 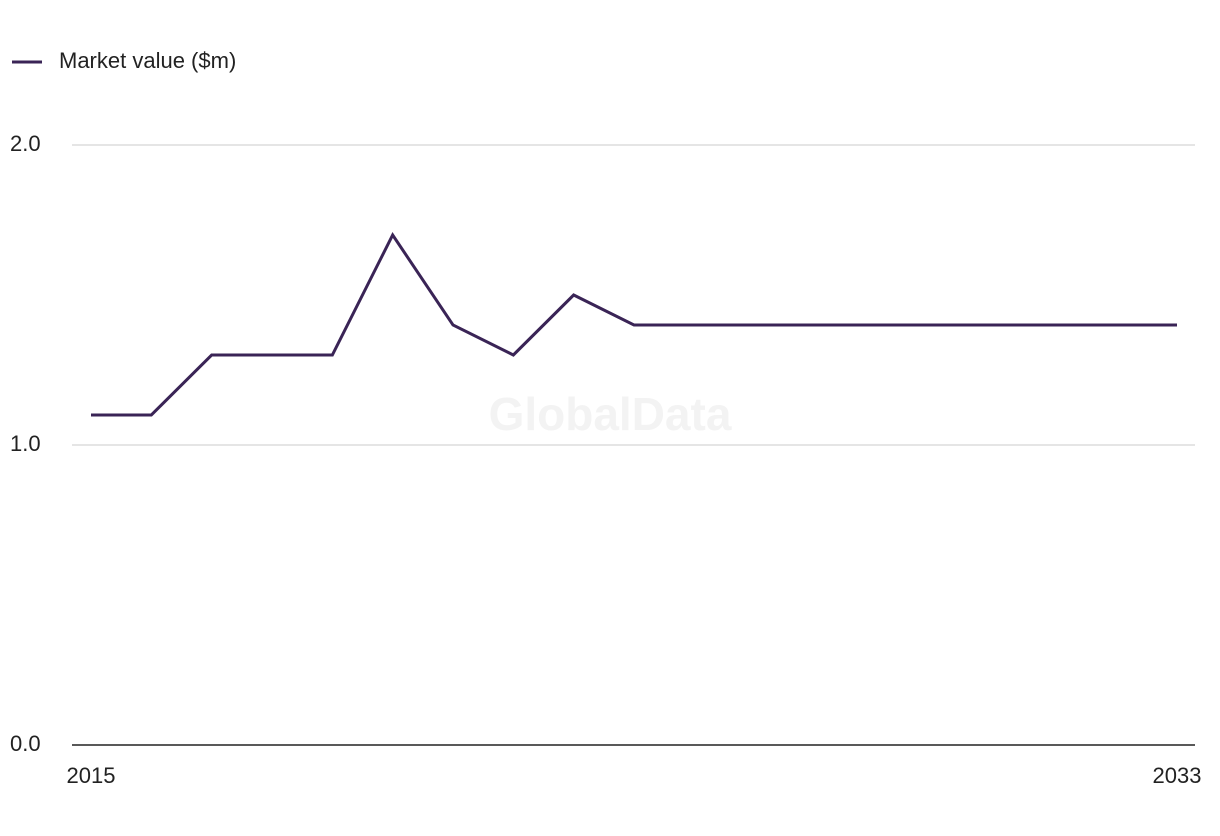 What do you see at coordinates (25, 443) in the screenshot?
I see `y-tick-label: 1.0` at bounding box center [25, 443].